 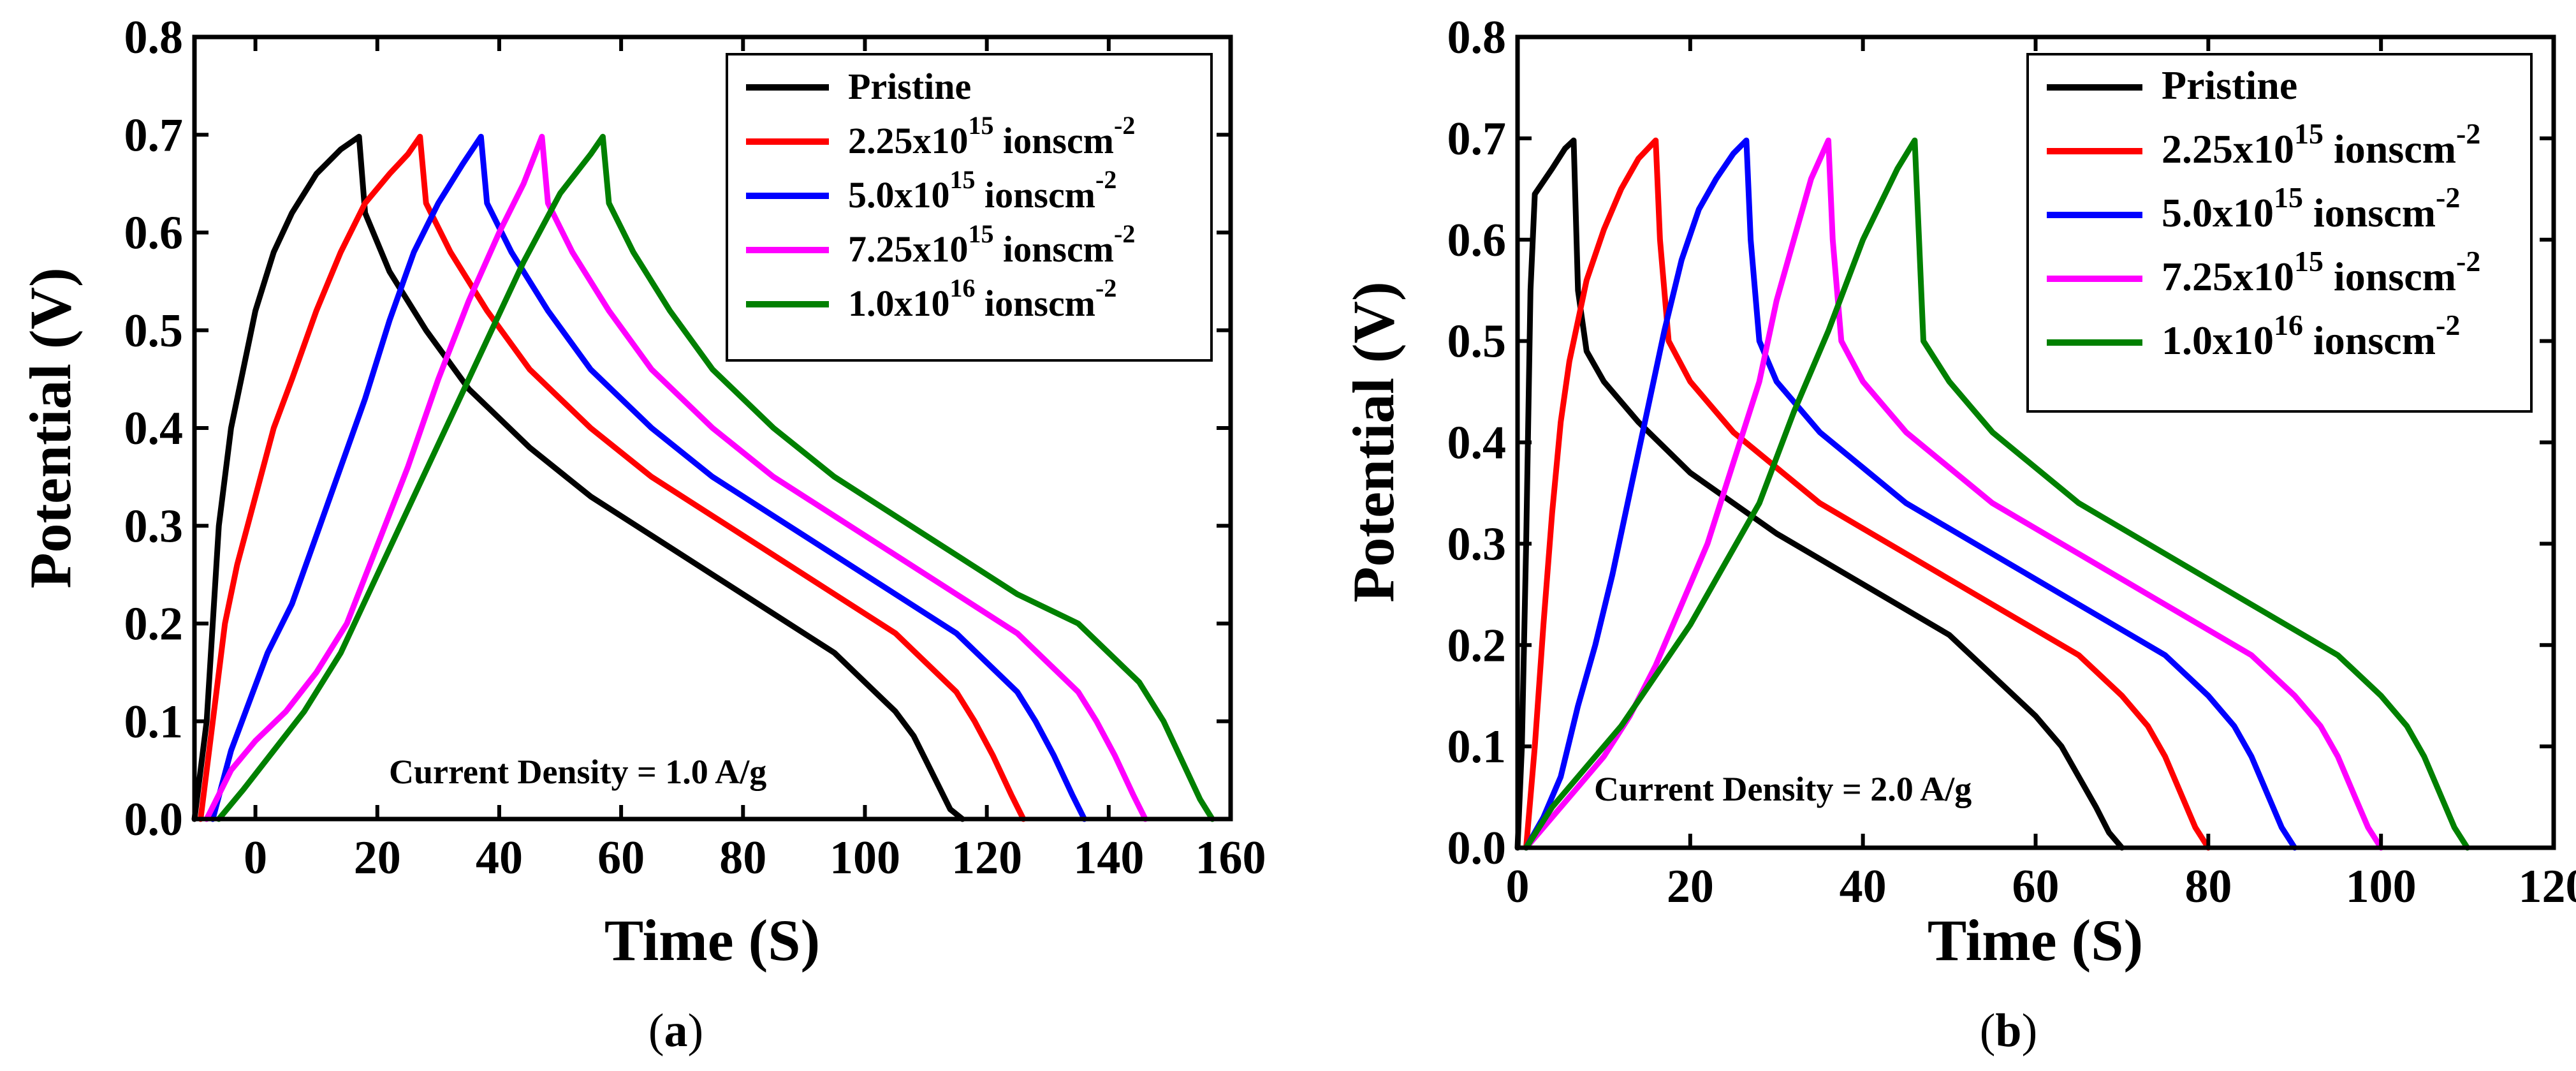 What do you see at coordinates (577, 772) in the screenshot?
I see `current-density-annotation: Current Density = 1.0 A/g` at bounding box center [577, 772].